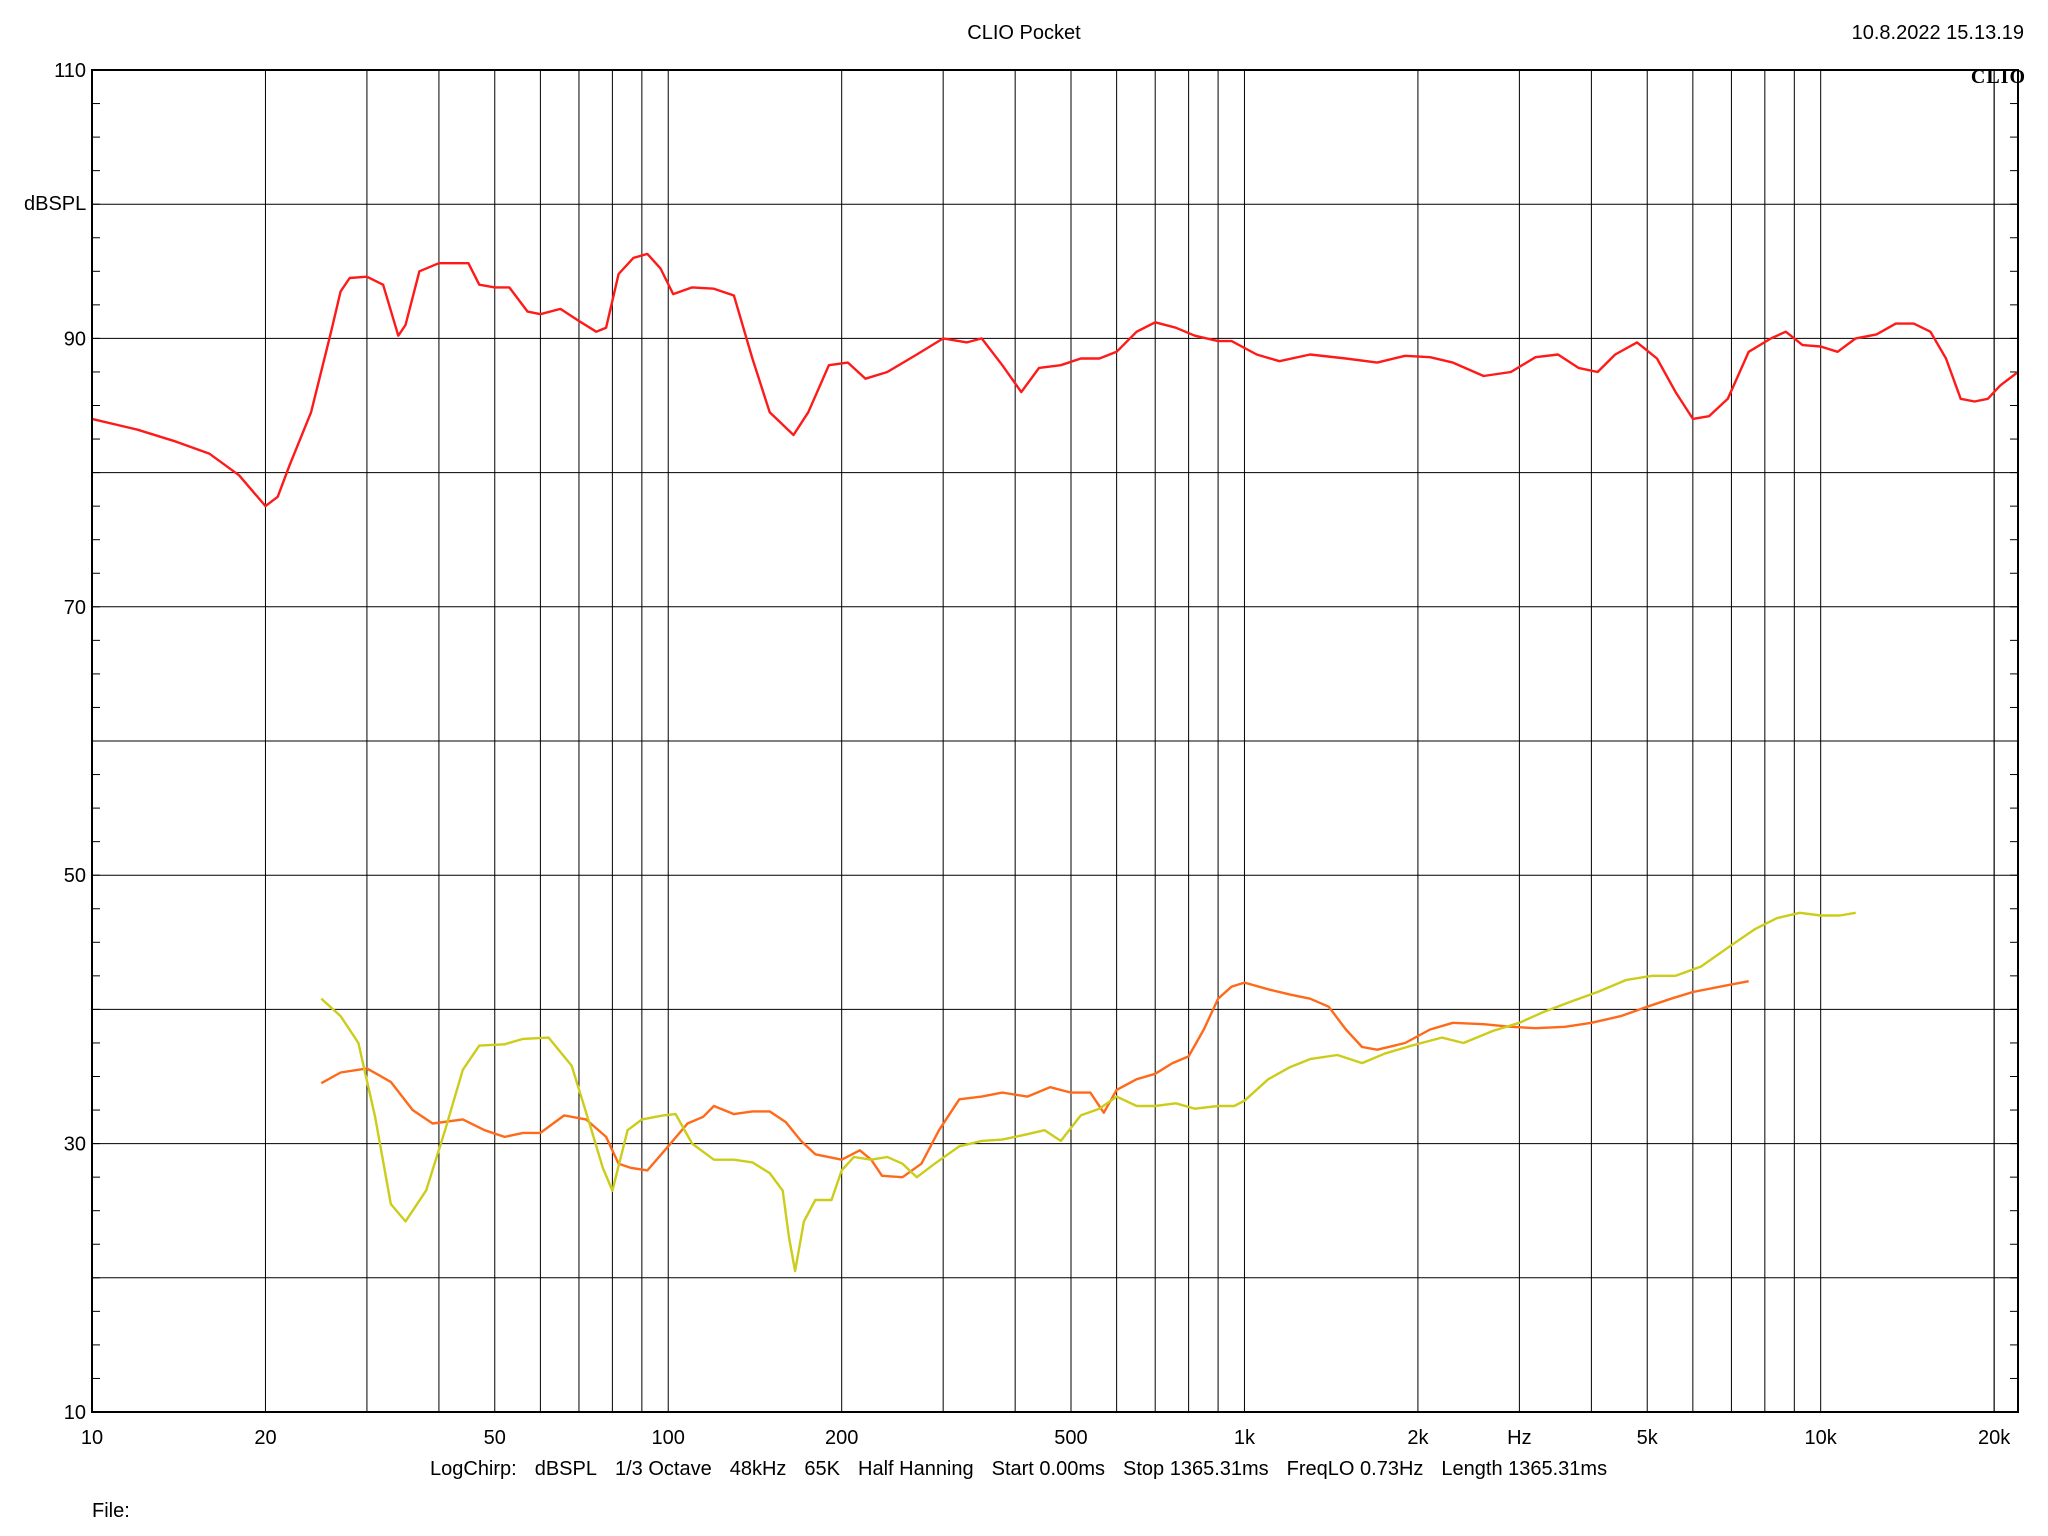 The height and width of the screenshot is (1536, 2048). Describe the element at coordinates (75, 1413) in the screenshot. I see `y-tick-label: 10` at that location.